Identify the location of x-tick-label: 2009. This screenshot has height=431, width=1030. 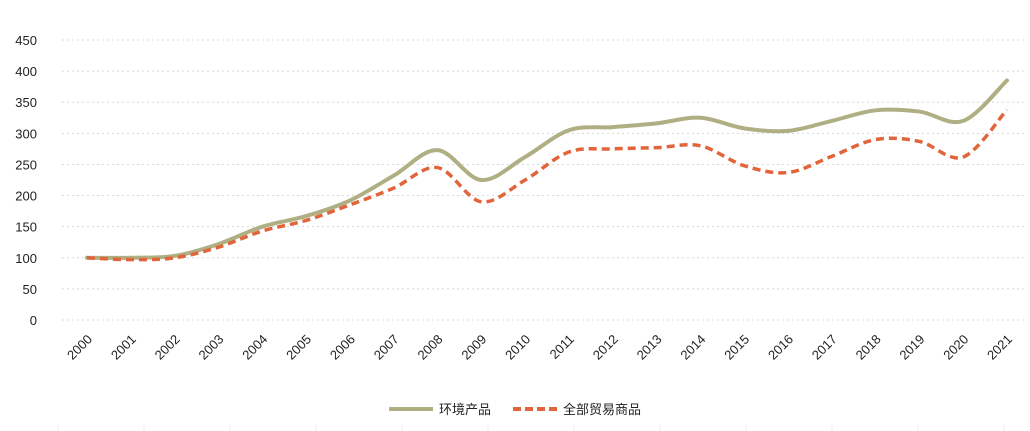
(473, 347).